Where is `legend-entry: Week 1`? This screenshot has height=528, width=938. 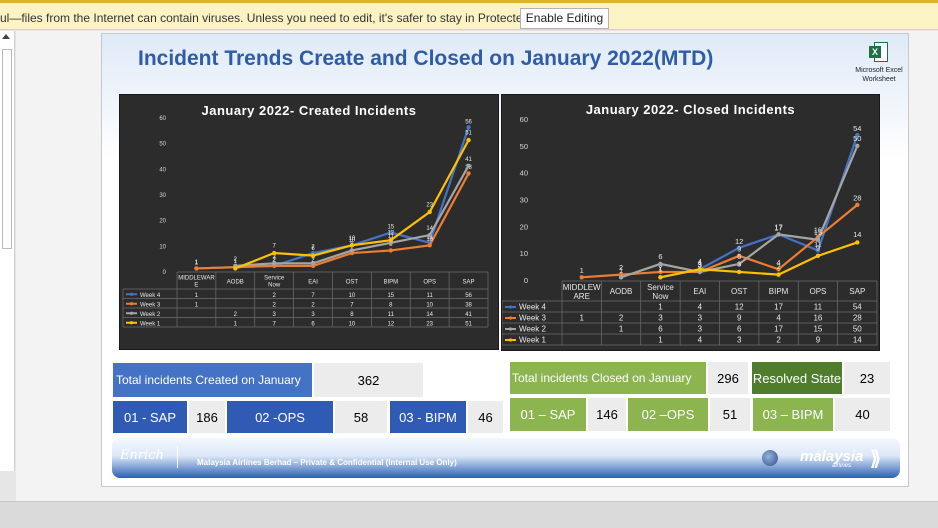 legend-entry: Week 1 is located at coordinates (150, 324).